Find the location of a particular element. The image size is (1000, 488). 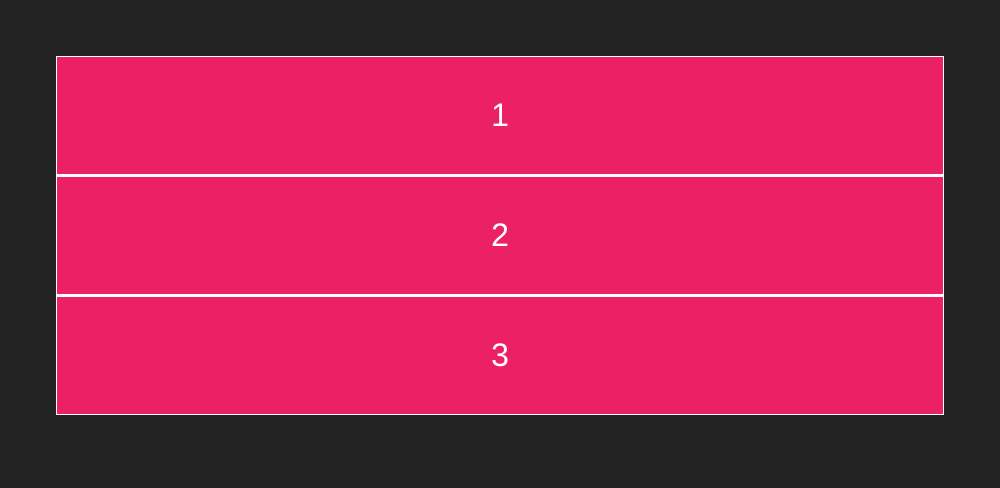

cell-1-label: 1 is located at coordinates (500, 115).